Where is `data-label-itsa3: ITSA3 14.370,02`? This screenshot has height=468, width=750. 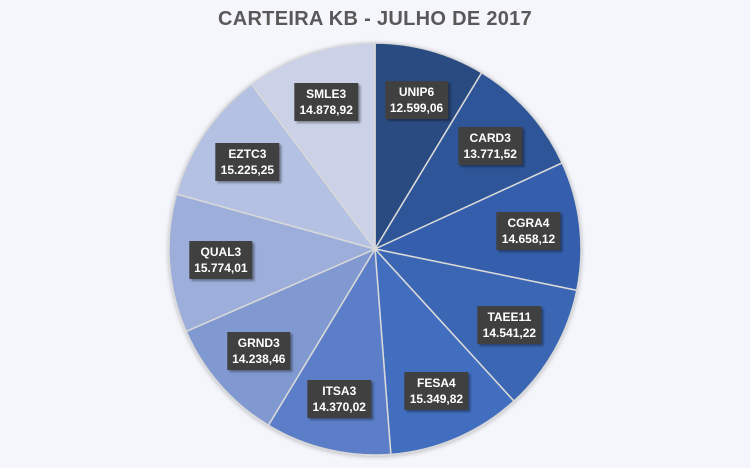
data-label-itsa3: ITSA3 14.370,02 is located at coordinates (339, 399).